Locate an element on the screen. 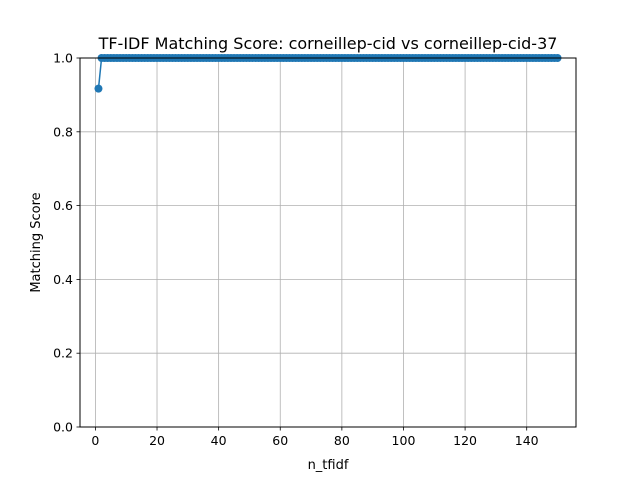  y-tick-label: 0.6 is located at coordinates (63, 205).